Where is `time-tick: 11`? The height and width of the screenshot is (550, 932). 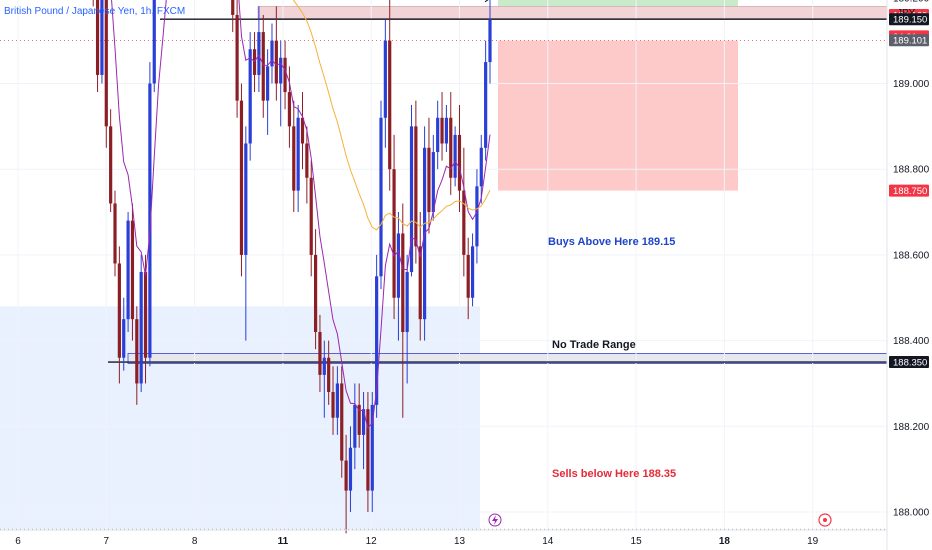 time-tick: 11 is located at coordinates (283, 541).